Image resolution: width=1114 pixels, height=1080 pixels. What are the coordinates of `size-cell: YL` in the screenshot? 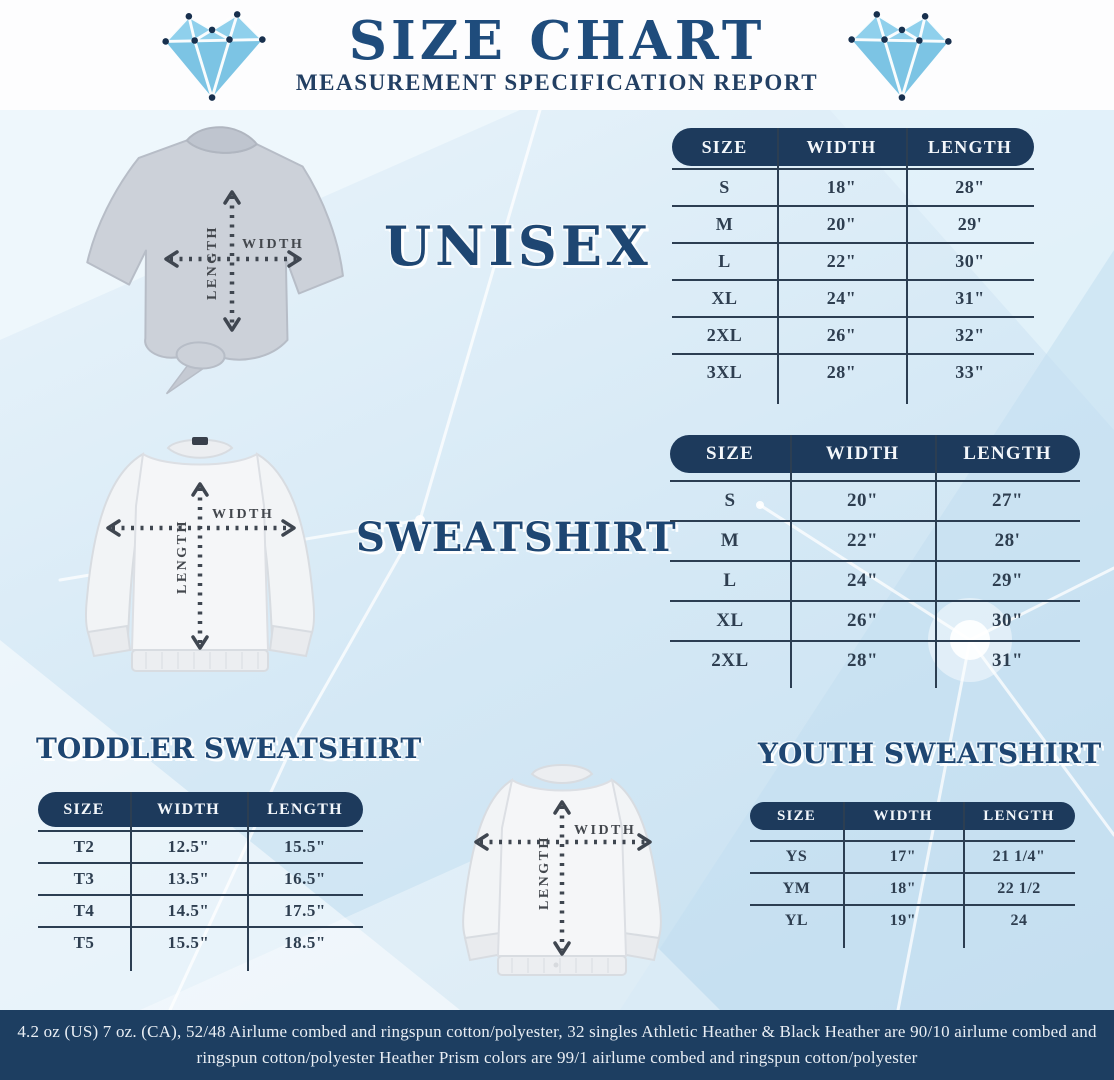 It's located at (796, 920).